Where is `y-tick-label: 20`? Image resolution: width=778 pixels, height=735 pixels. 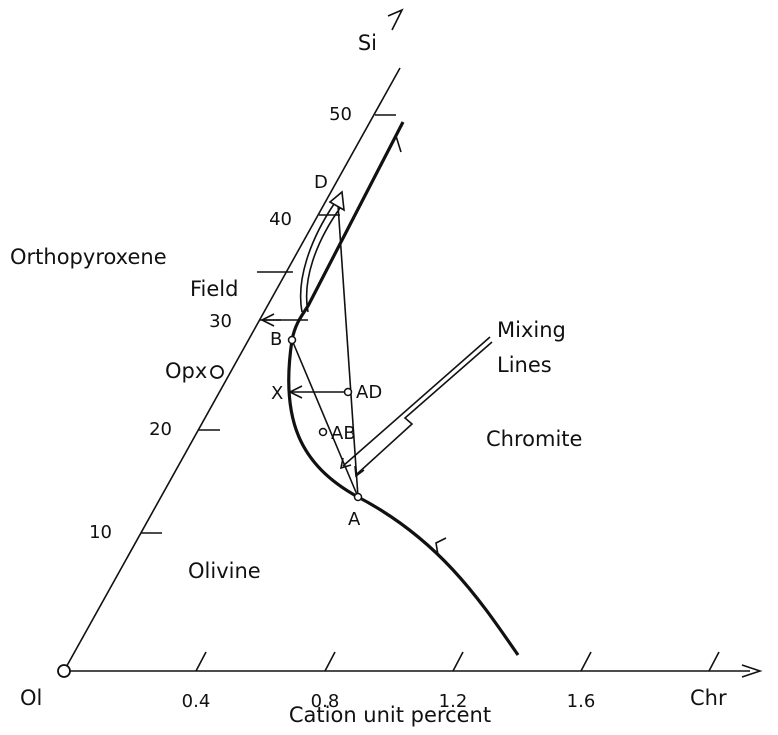 y-tick-label: 20 is located at coordinates (160, 429).